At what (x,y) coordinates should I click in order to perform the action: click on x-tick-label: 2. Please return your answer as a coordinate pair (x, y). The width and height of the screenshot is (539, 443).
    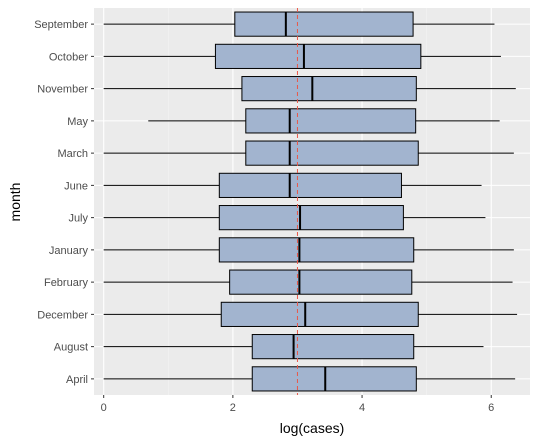
    Looking at the image, I should click on (233, 408).